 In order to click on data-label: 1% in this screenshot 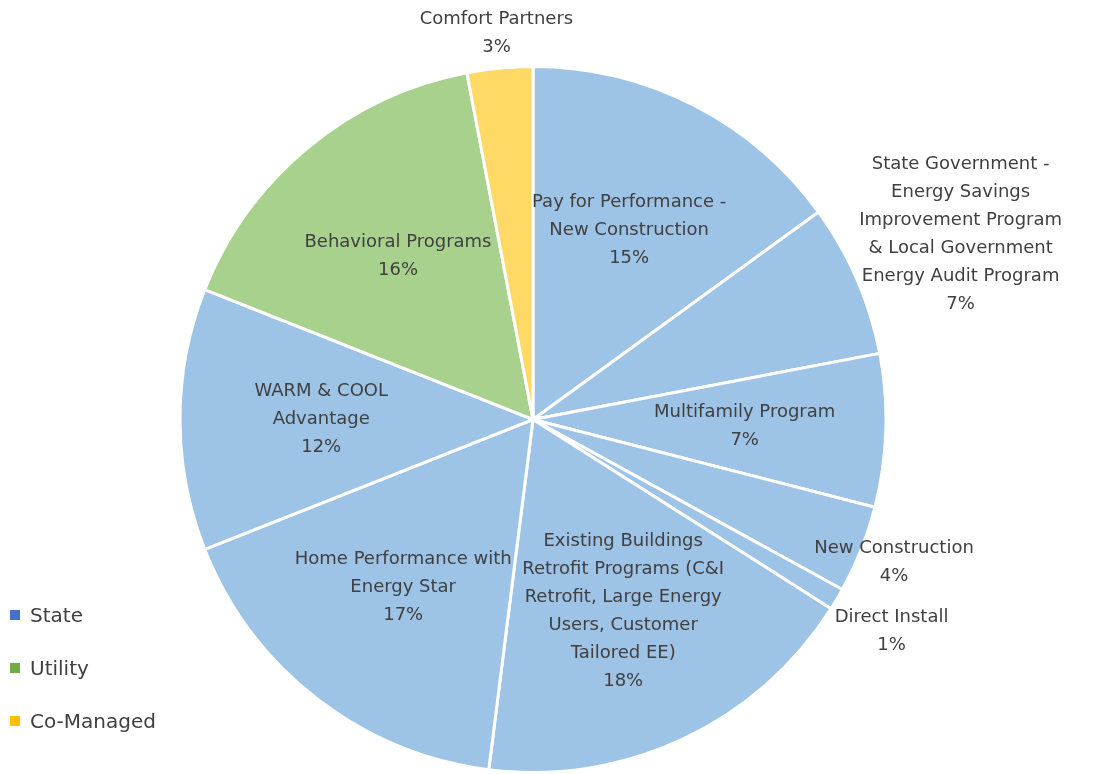, I will do `click(891, 644)`.